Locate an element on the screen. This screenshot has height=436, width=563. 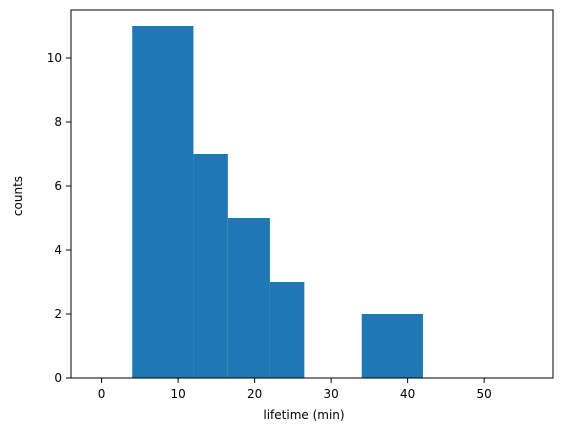
x-tick-label: 30 is located at coordinates (330, 394).